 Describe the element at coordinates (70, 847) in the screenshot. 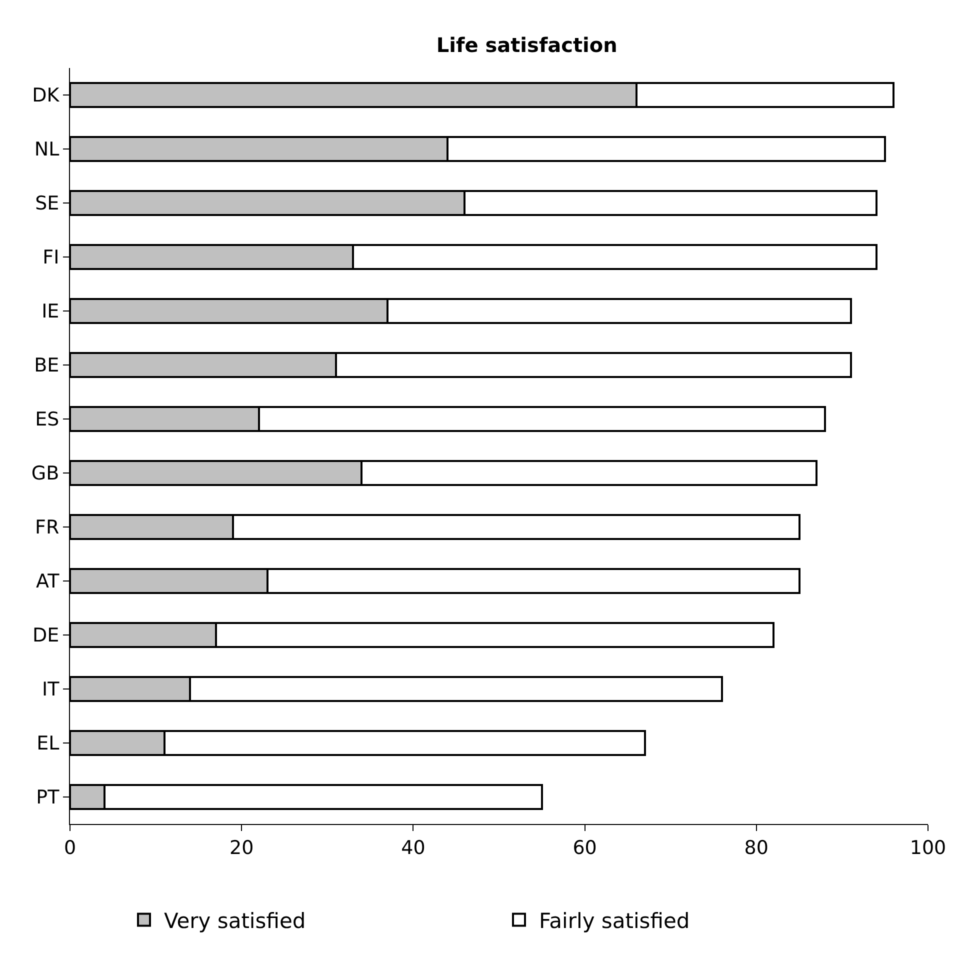

I see `x-tick-label: 0` at that location.